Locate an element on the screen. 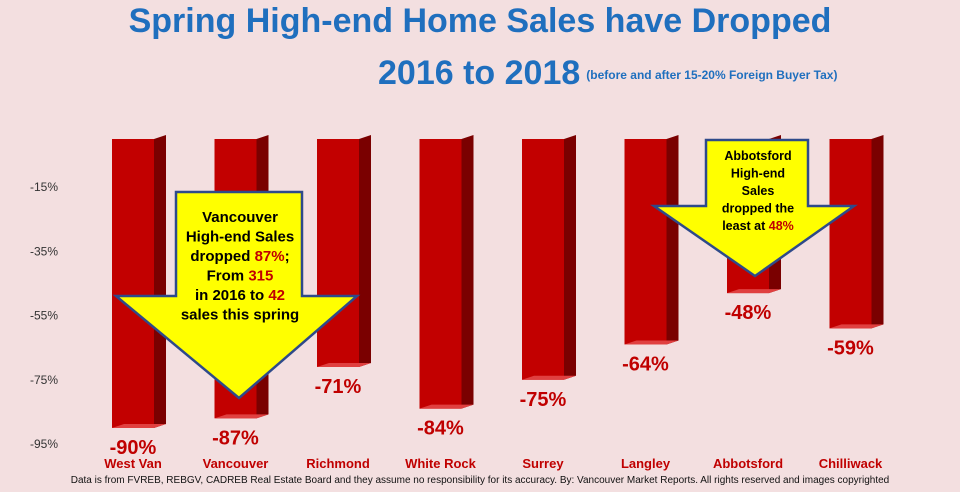 This screenshot has height=492, width=960. category-label: Langley is located at coordinates (646, 463).